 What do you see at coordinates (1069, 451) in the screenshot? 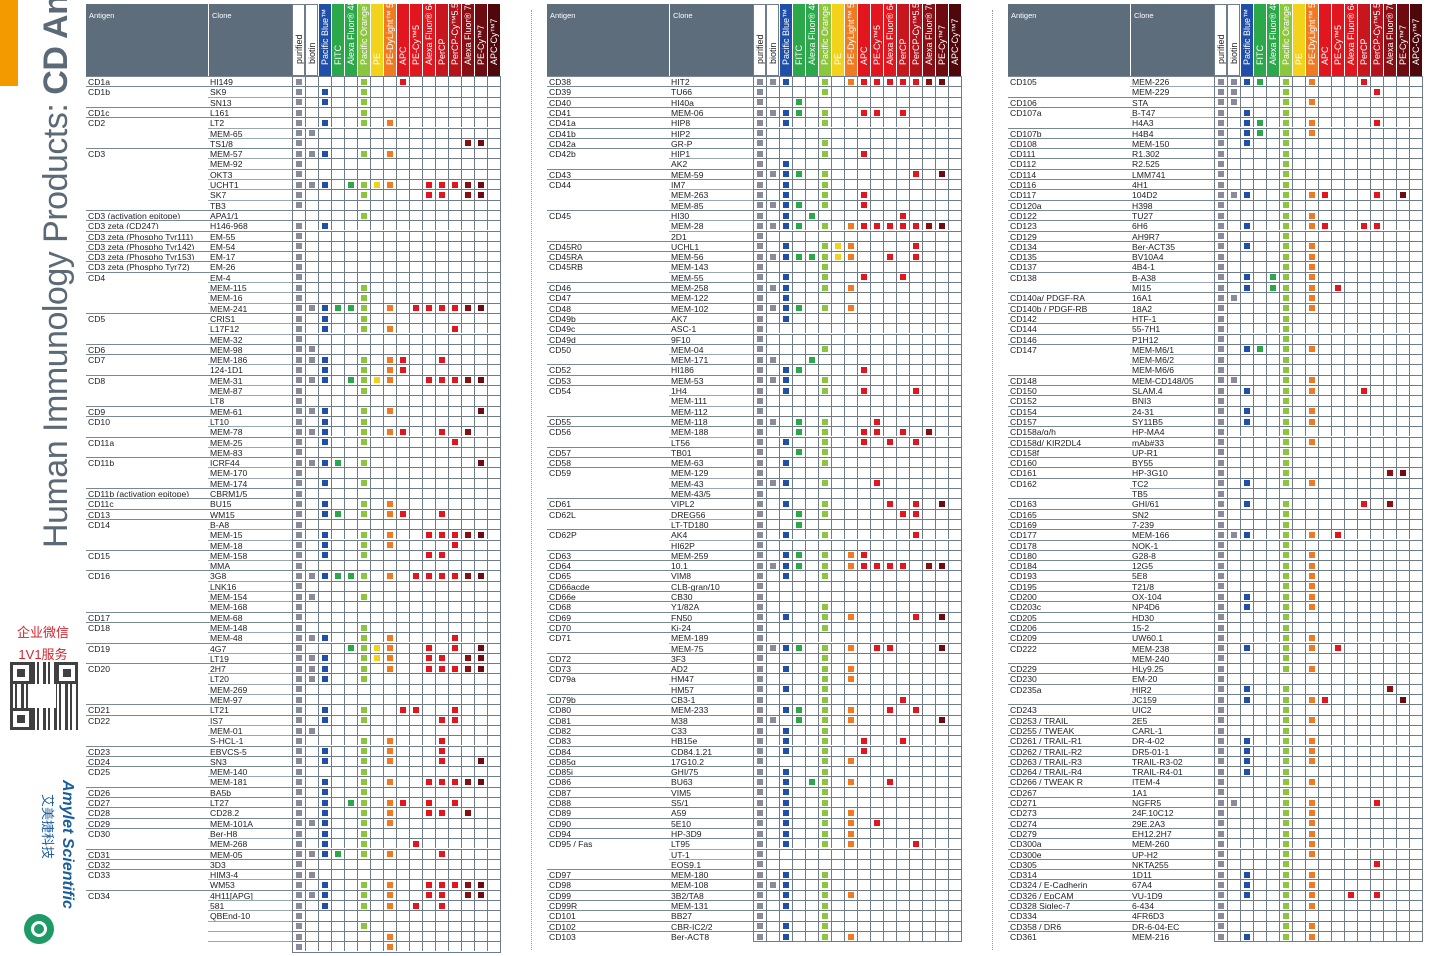
I see `antigen-cell: CD158f` at bounding box center [1069, 451].